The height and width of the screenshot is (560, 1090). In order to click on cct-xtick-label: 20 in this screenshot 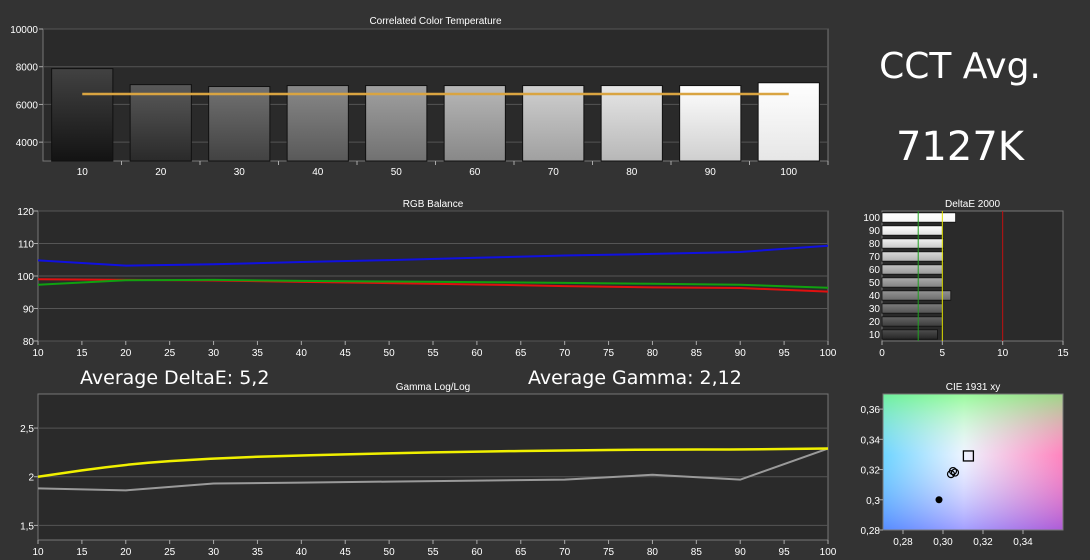, I will do `click(161, 172)`.